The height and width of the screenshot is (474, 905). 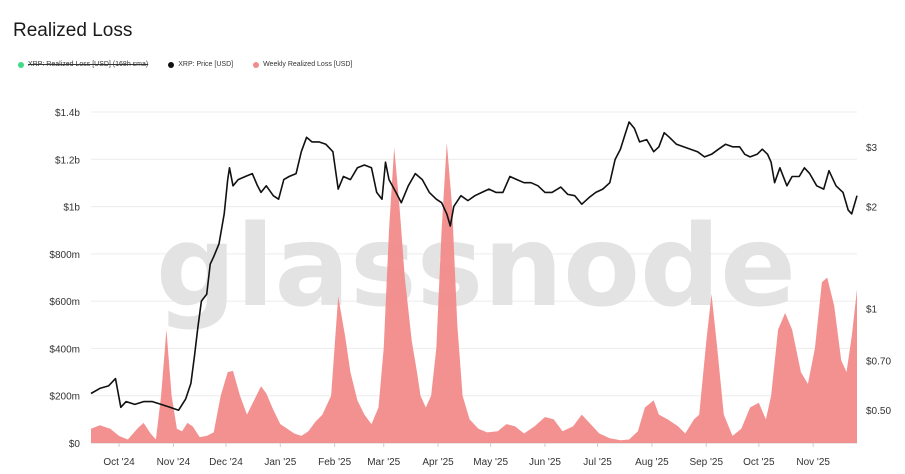 I want to click on y-right-tick-label: $2, so click(x=872, y=207).